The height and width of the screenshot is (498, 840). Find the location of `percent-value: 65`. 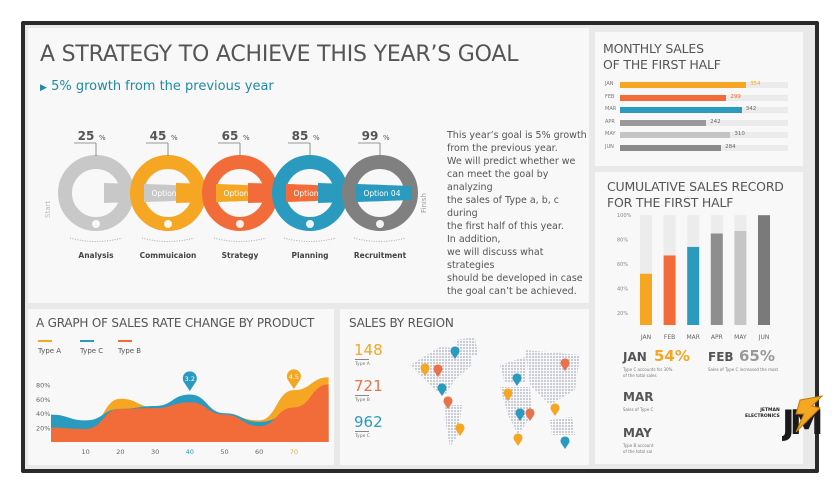

percent-value: 65 is located at coordinates (230, 136).